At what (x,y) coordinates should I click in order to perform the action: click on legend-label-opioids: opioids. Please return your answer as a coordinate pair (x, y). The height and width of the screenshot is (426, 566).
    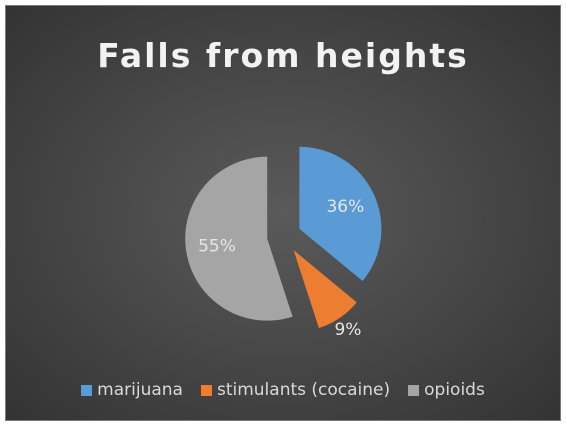
    Looking at the image, I should click on (454, 390).